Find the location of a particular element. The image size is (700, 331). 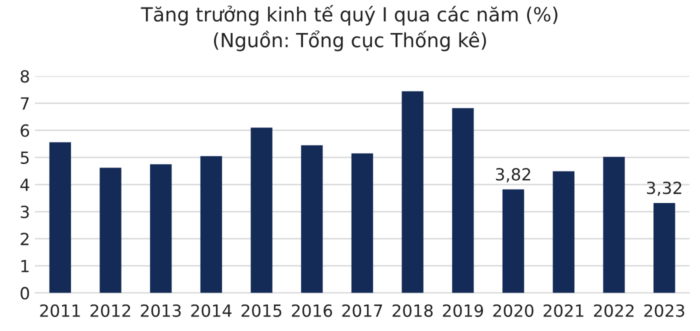

y-tick-label: 3 is located at coordinates (24, 212).